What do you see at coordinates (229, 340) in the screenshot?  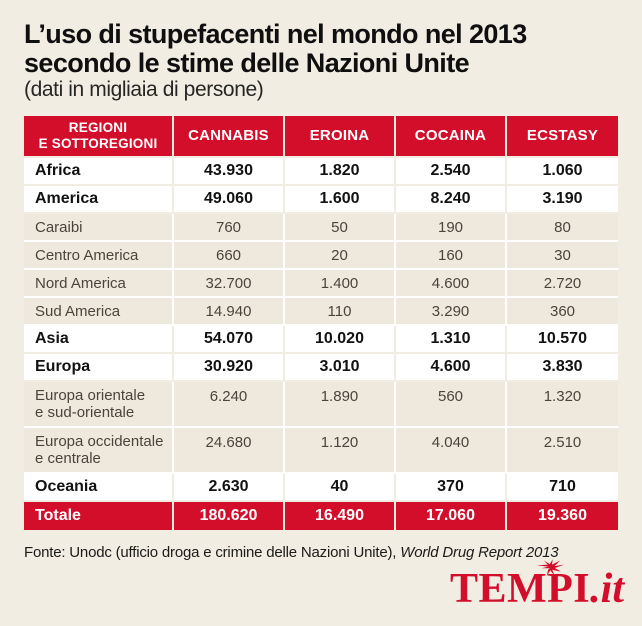 I see `value-cell: 54.070` at bounding box center [229, 340].